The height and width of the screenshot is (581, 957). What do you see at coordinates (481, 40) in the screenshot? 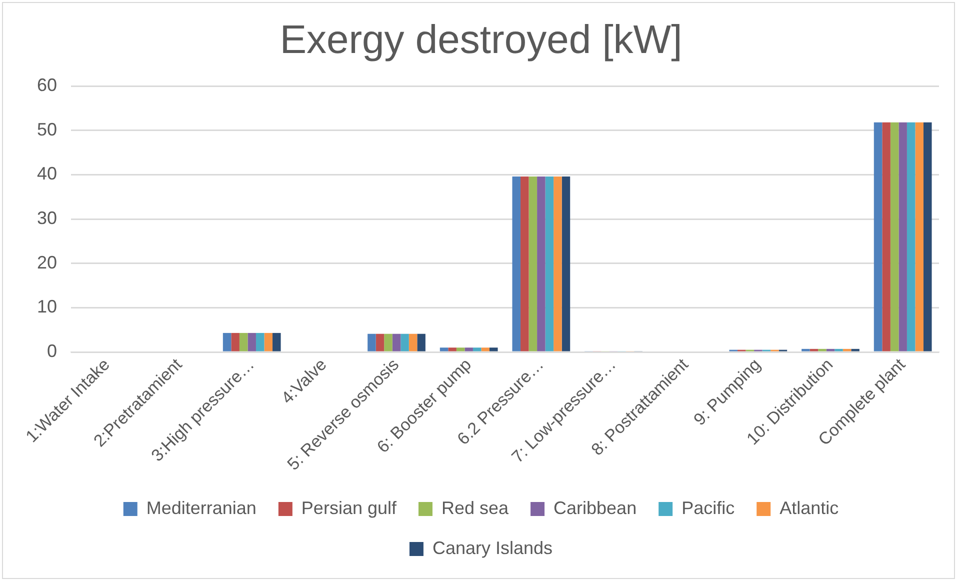
I see `chart-title: Exergy destroyed [kW]` at bounding box center [481, 40].